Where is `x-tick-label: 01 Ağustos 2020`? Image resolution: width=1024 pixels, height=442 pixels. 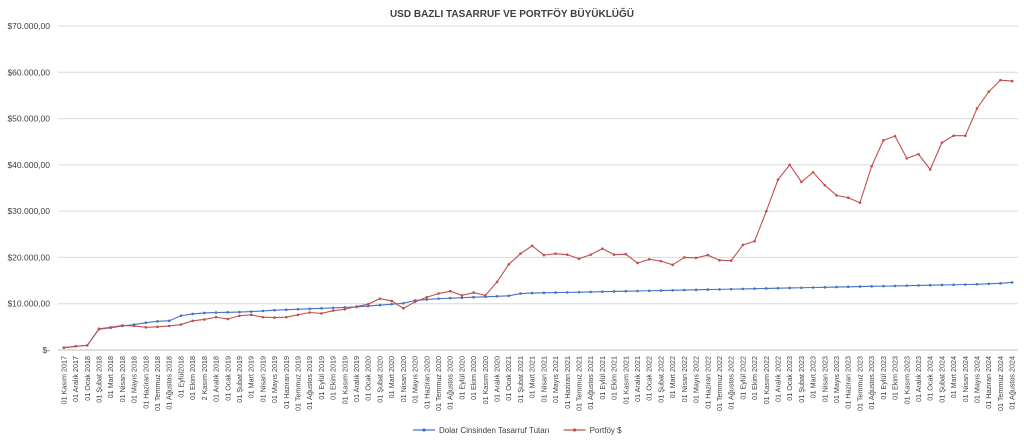
x-tick-label: 01 Ağustos 2020 is located at coordinates (450, 383).